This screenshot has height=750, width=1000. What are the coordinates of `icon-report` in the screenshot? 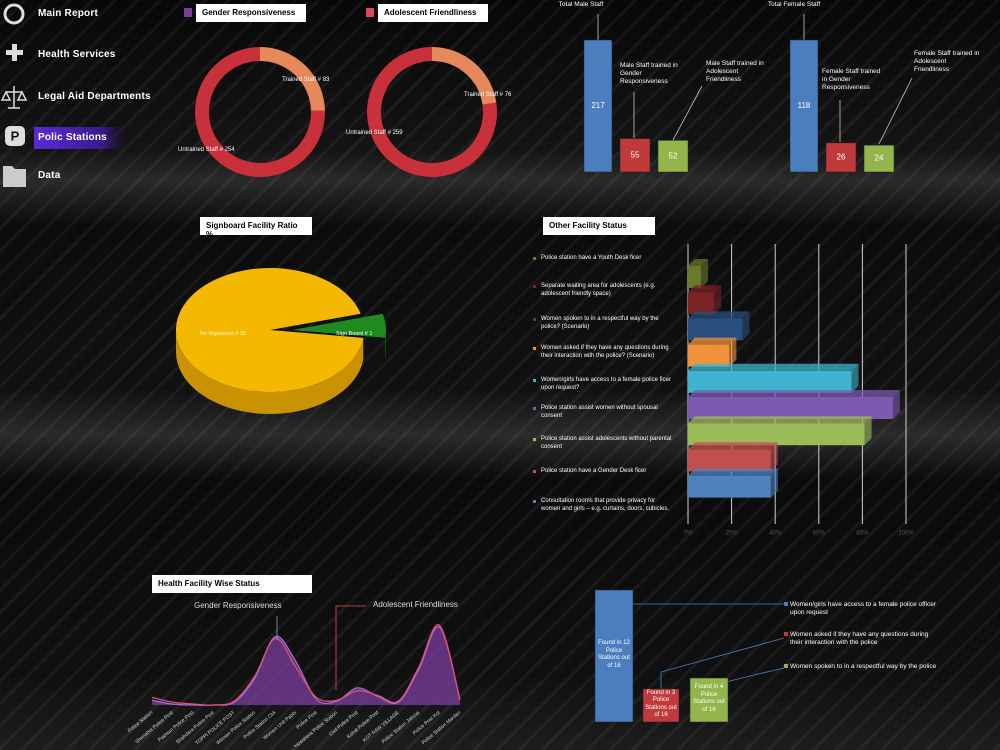 It's located at (14, 14).